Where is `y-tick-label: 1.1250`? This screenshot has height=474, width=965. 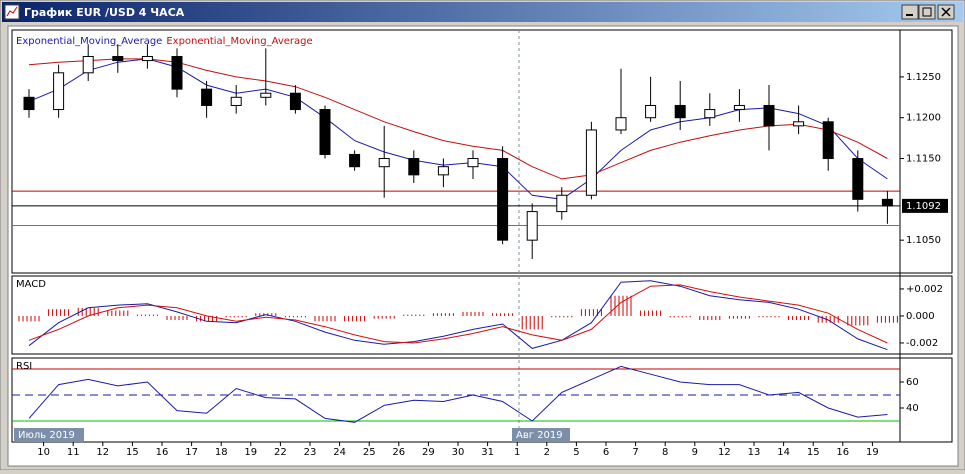 y-tick-label: 1.1250 is located at coordinates (923, 77).